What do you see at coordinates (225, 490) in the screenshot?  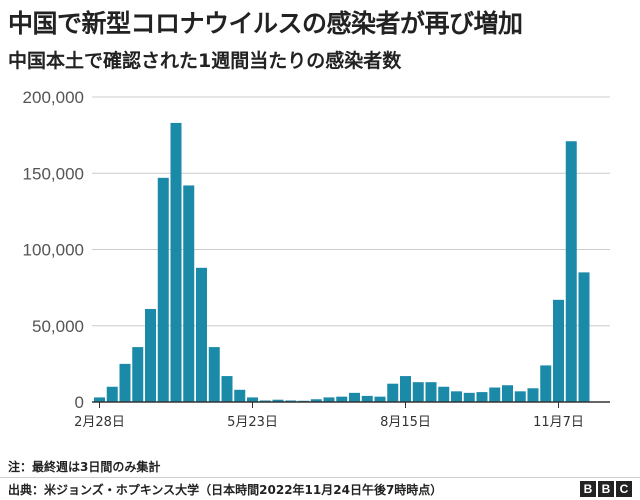 I see `source-credit: 出典：米ジョンズ・ホプキンス大学（日本時間2022年11月24日午後7時時点）` at bounding box center [225, 490].